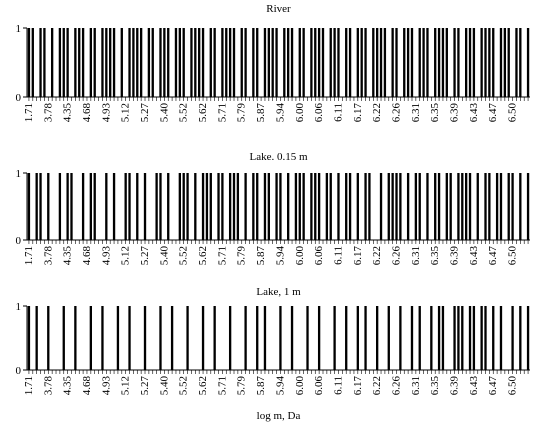 Image resolution: width=538 pixels, height=427 pixels. What do you see at coordinates (106, 256) in the screenshot?
I see `x-tick-label: 4.93` at bounding box center [106, 256].